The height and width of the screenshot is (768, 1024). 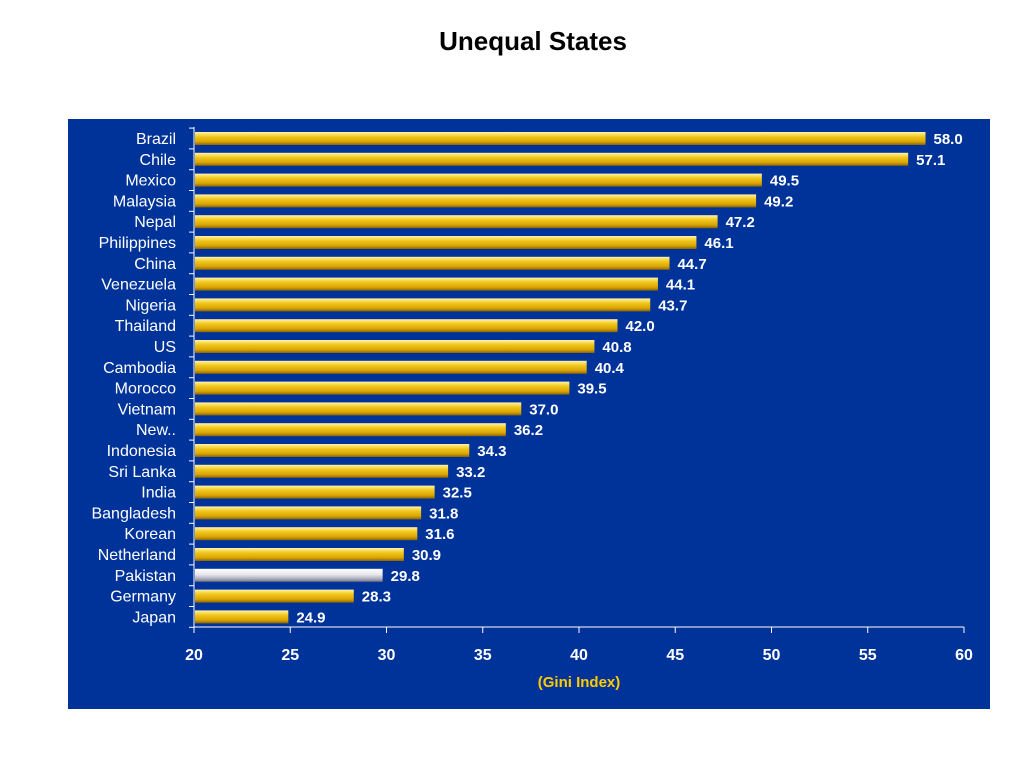 I want to click on value-label: 40.4, so click(x=610, y=368).